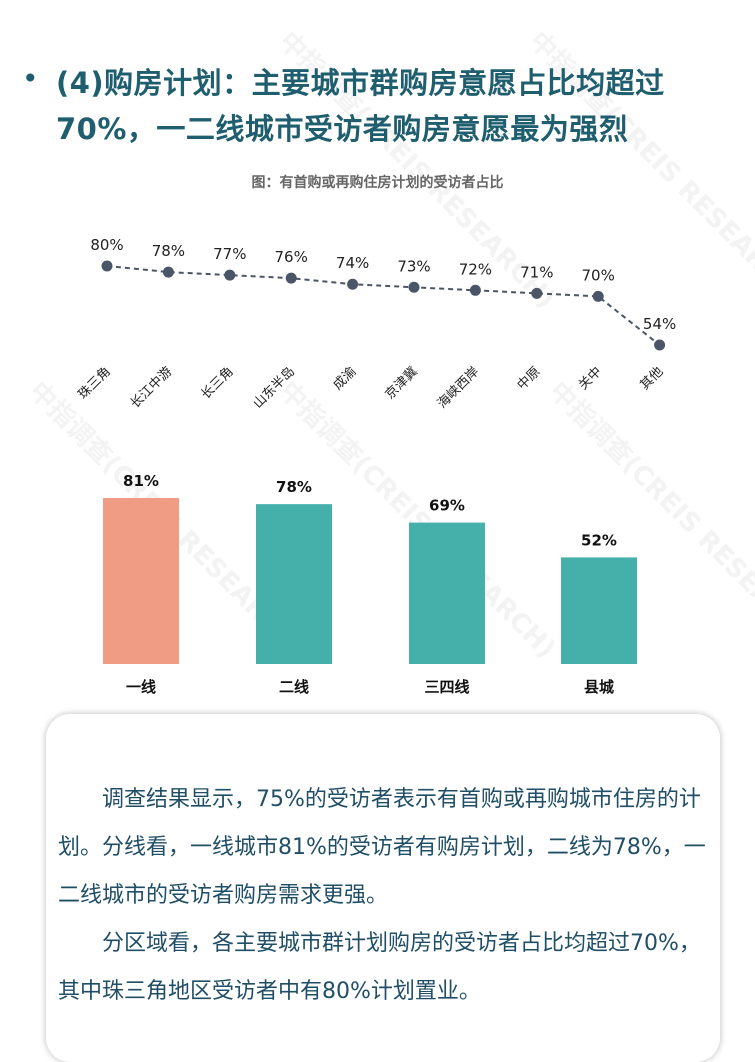 This screenshot has width=755, height=1062. What do you see at coordinates (413, 266) in the screenshot?
I see `point-value-label: 73%` at bounding box center [413, 266].